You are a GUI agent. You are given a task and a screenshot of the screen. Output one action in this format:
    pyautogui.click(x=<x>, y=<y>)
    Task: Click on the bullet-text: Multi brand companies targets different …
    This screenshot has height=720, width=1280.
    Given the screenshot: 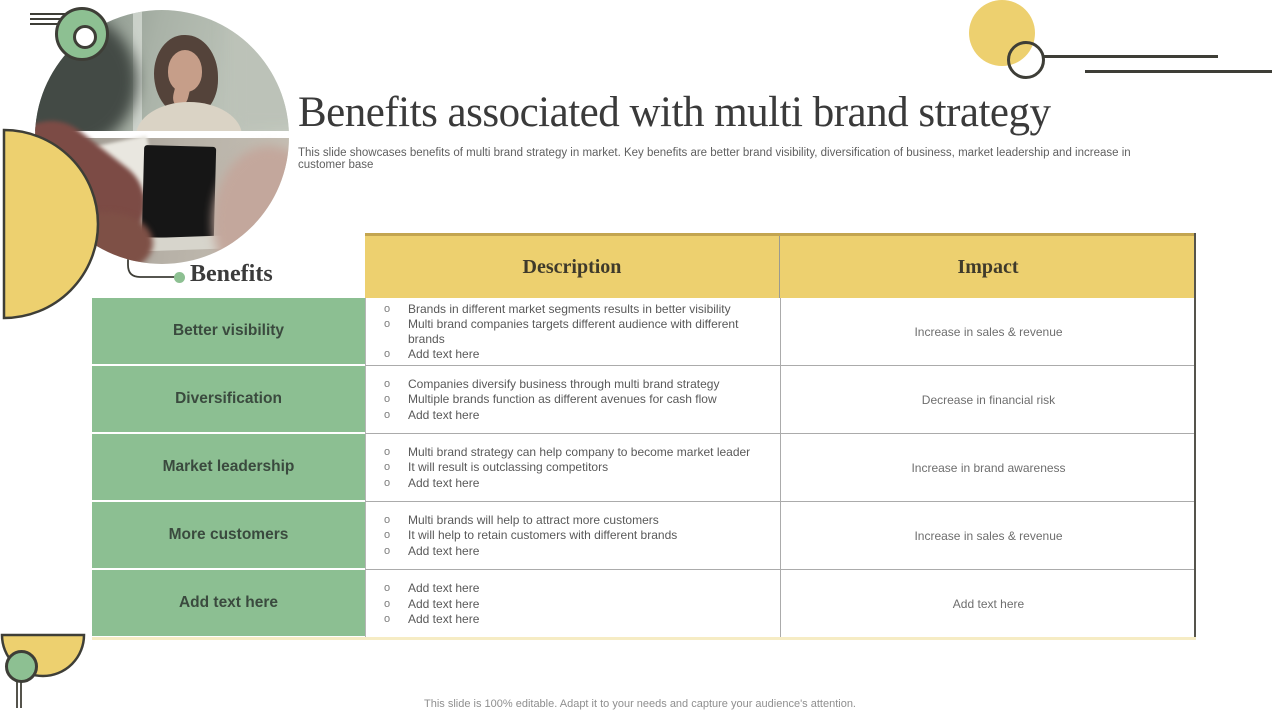 What is the action you would take?
    pyautogui.click(x=573, y=331)
    